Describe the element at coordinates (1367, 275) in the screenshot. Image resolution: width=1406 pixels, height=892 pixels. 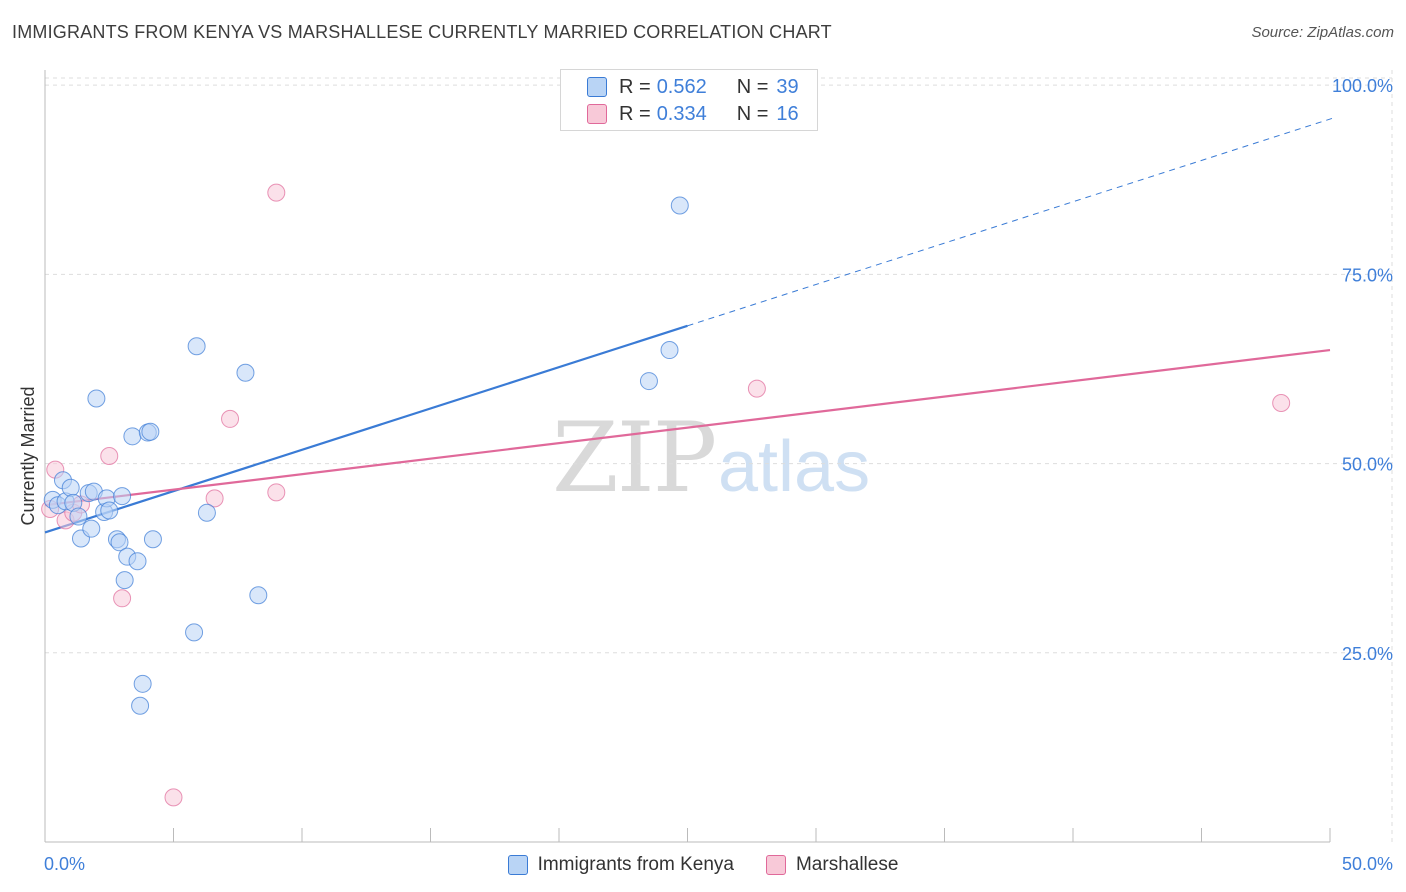
I see `y-tick-label: 75.0%` at that location.